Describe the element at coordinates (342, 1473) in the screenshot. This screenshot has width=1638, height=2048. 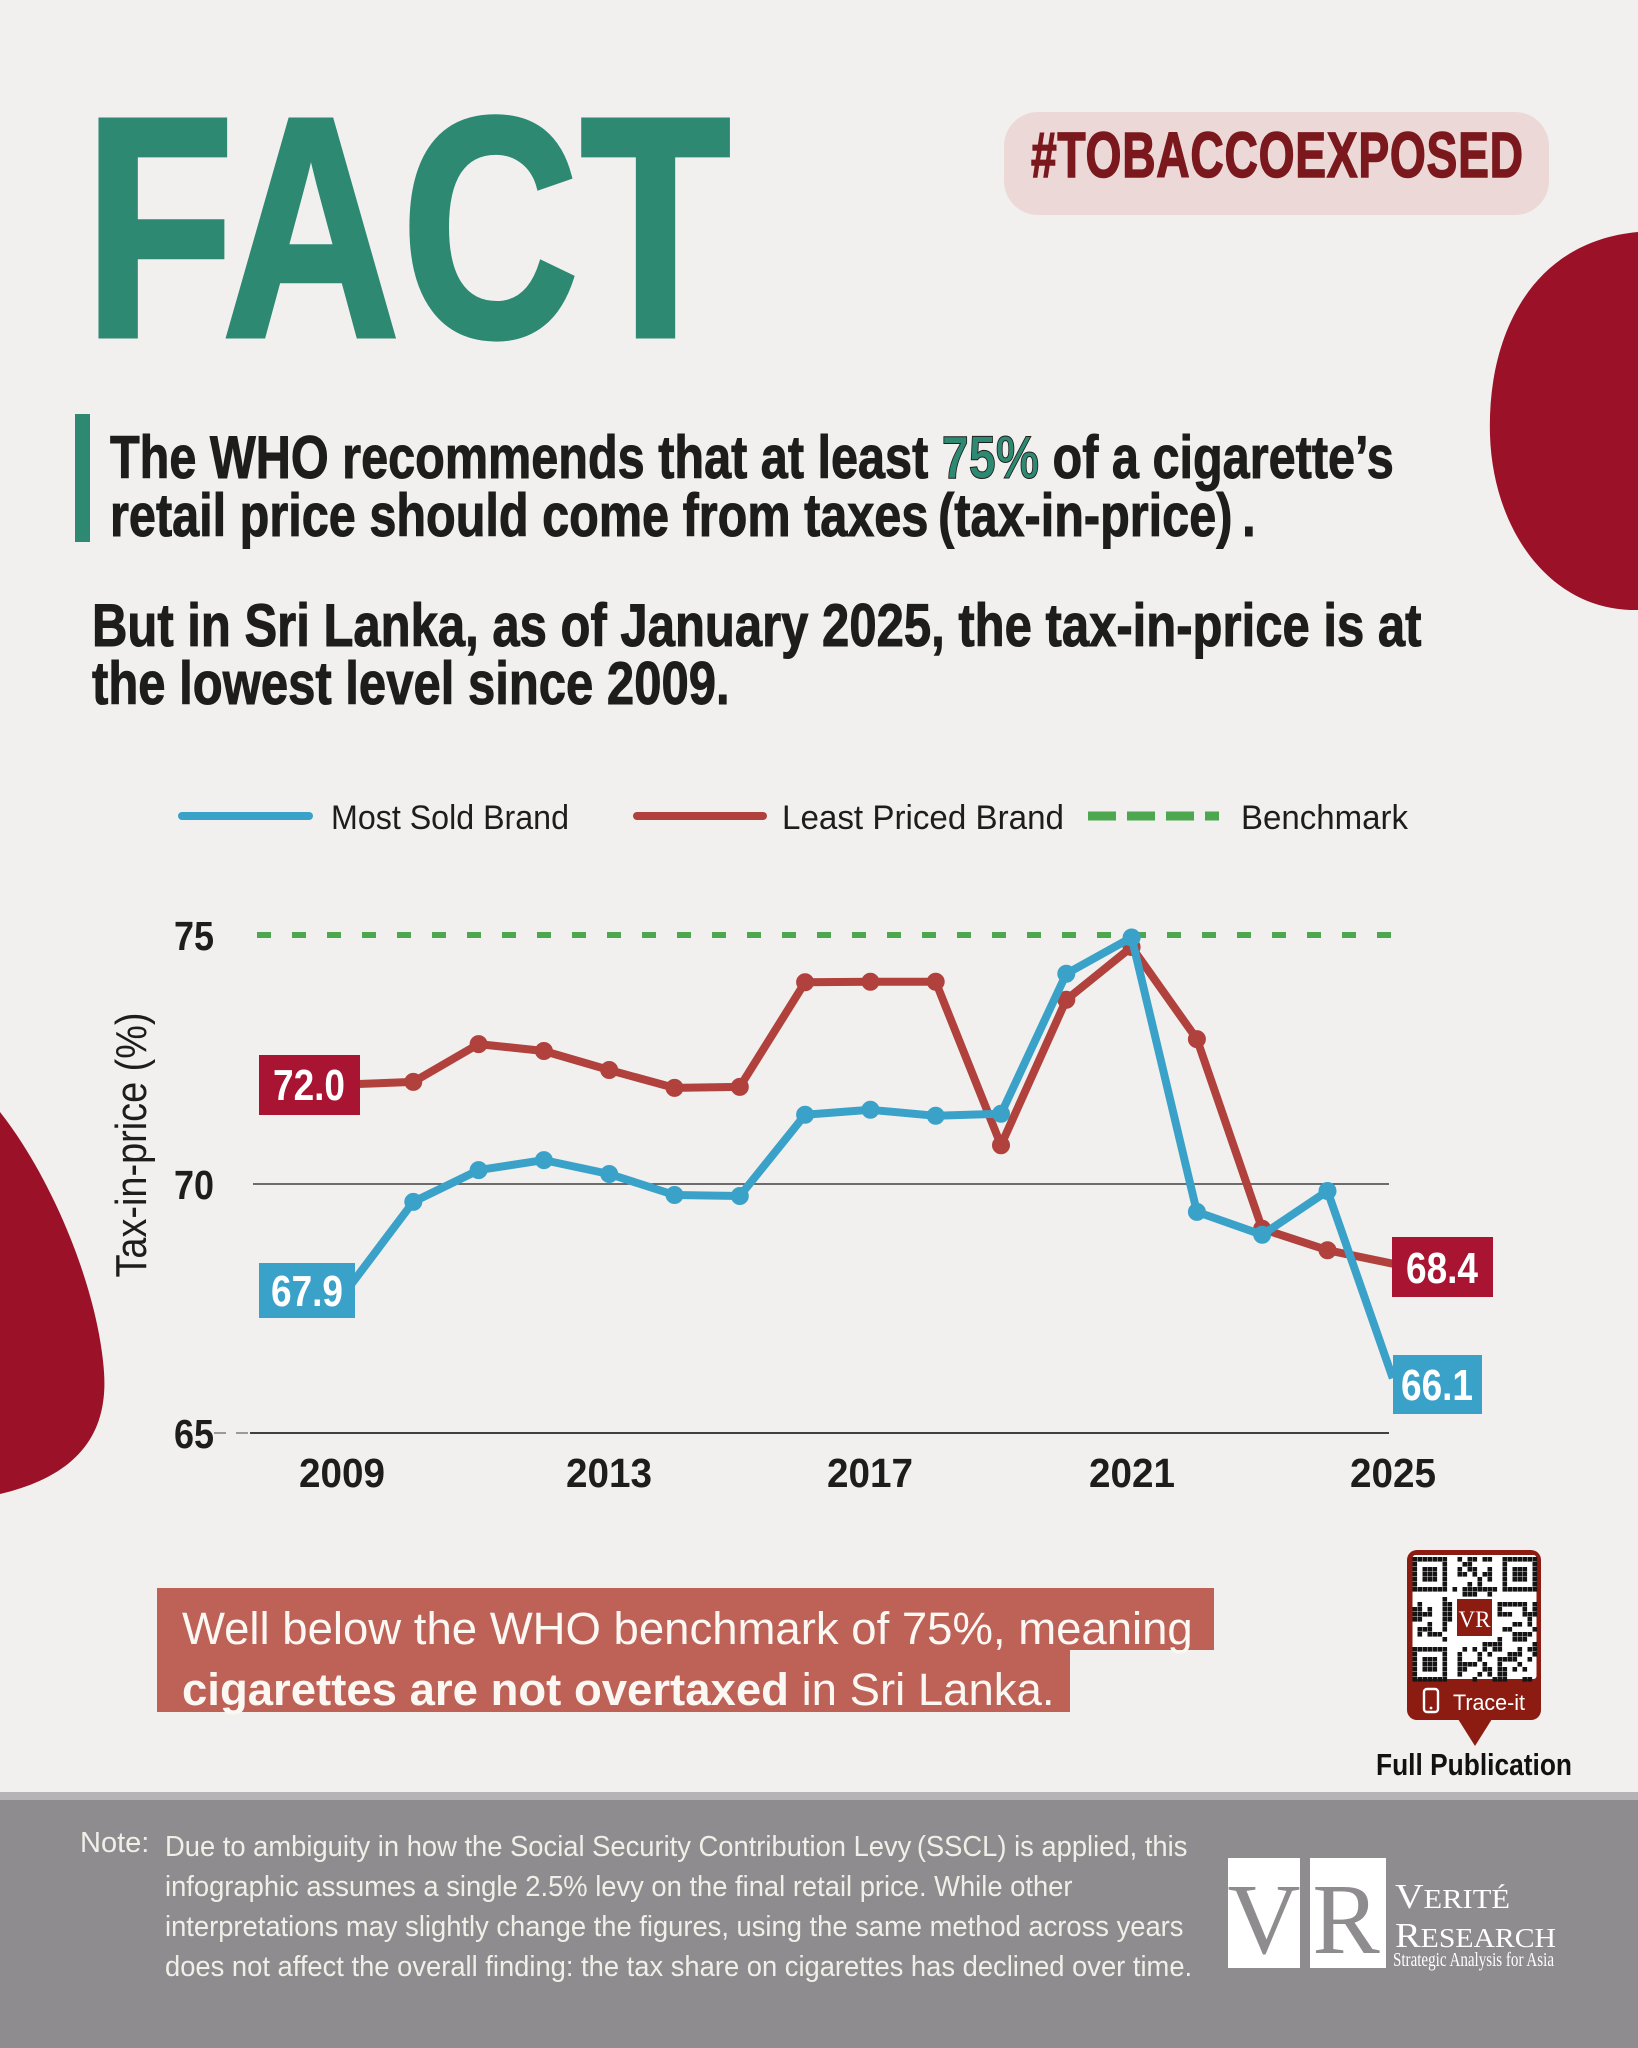
I see `svg-text: 2009` at that location.